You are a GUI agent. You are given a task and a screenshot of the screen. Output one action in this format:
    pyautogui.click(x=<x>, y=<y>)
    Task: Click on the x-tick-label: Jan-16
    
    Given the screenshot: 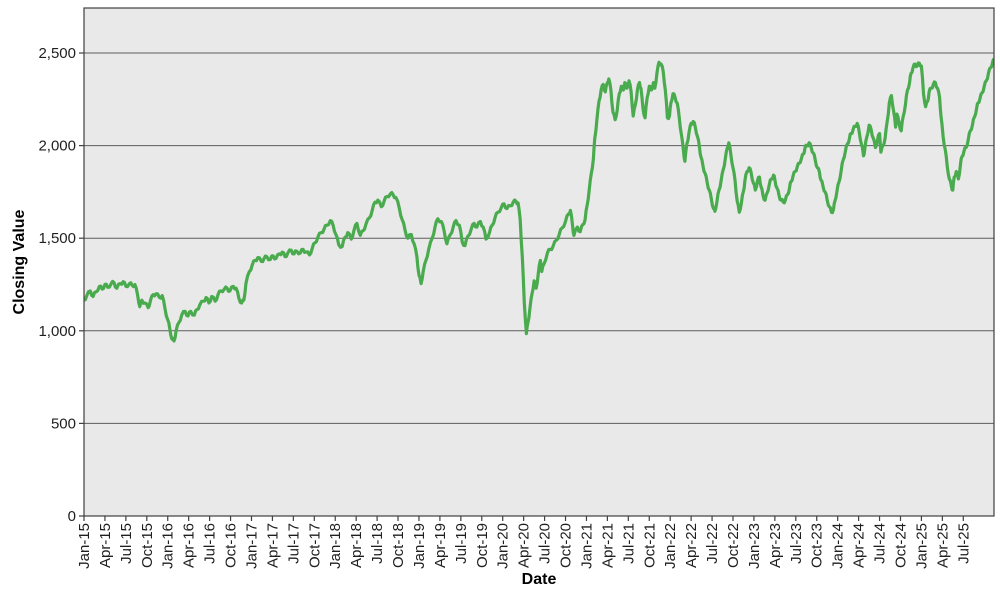 What is the action you would take?
    pyautogui.click(x=168, y=546)
    